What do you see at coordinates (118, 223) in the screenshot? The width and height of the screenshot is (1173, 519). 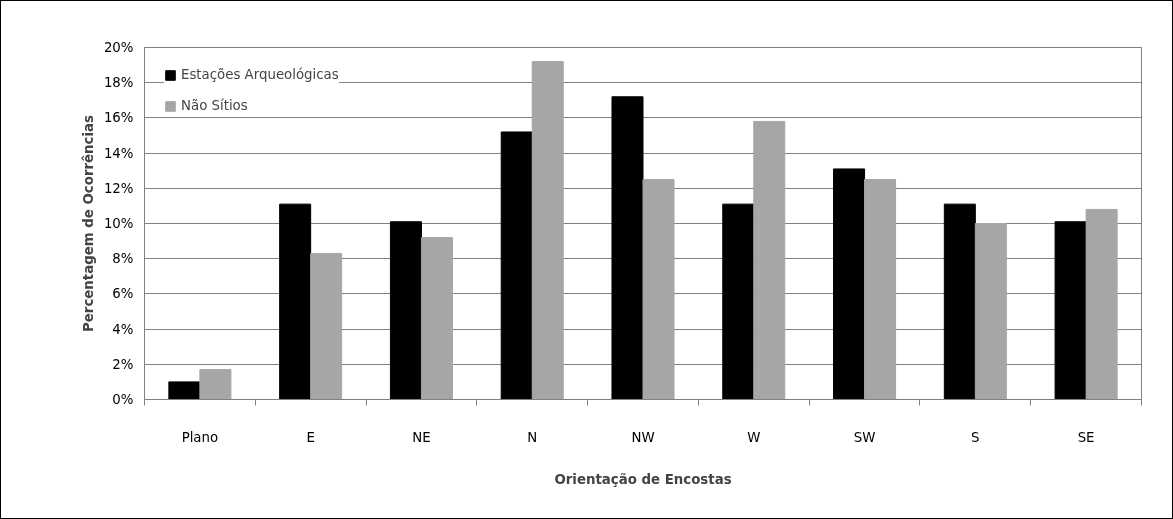 I see `y-tick-label: 10%` at bounding box center [118, 223].